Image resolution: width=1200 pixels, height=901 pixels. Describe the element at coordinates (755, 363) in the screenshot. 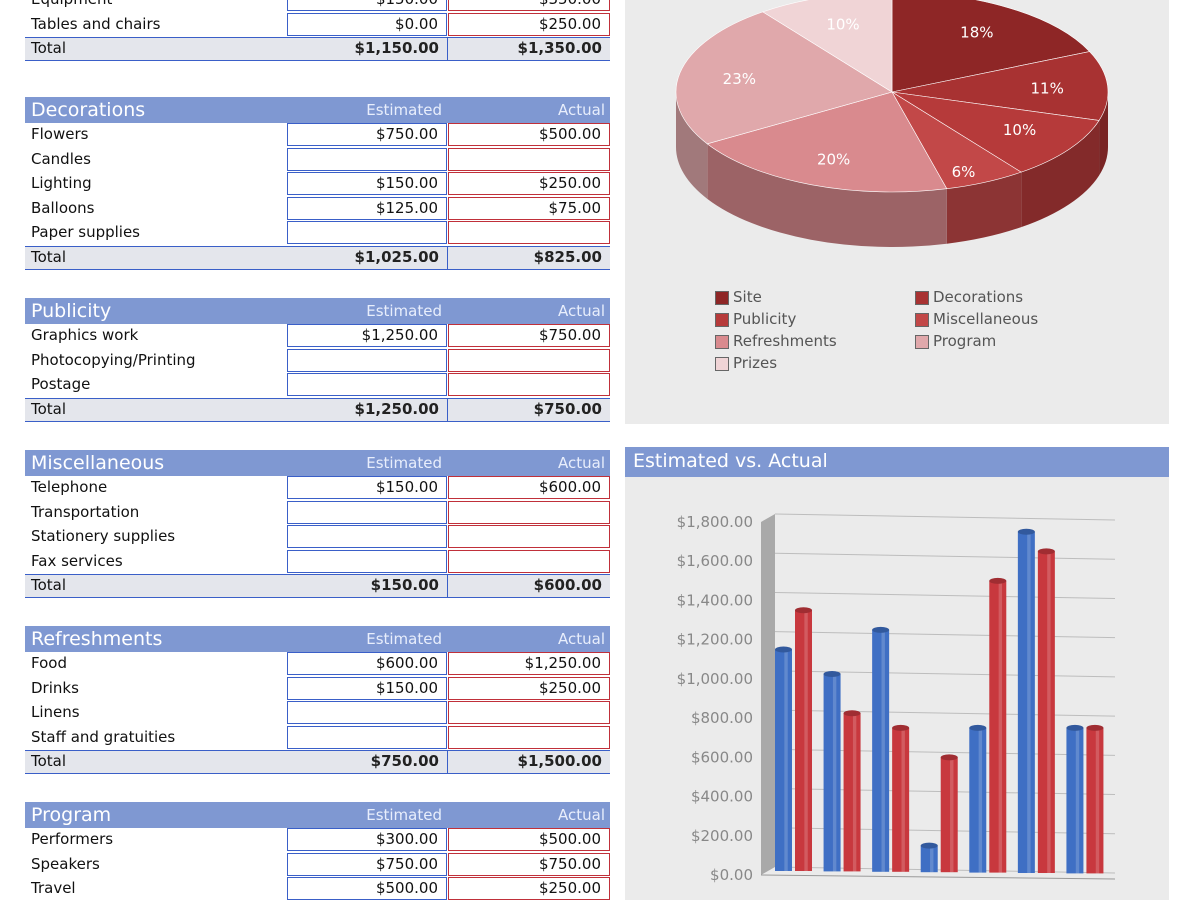

I see `legend-label: Prizes` at that location.